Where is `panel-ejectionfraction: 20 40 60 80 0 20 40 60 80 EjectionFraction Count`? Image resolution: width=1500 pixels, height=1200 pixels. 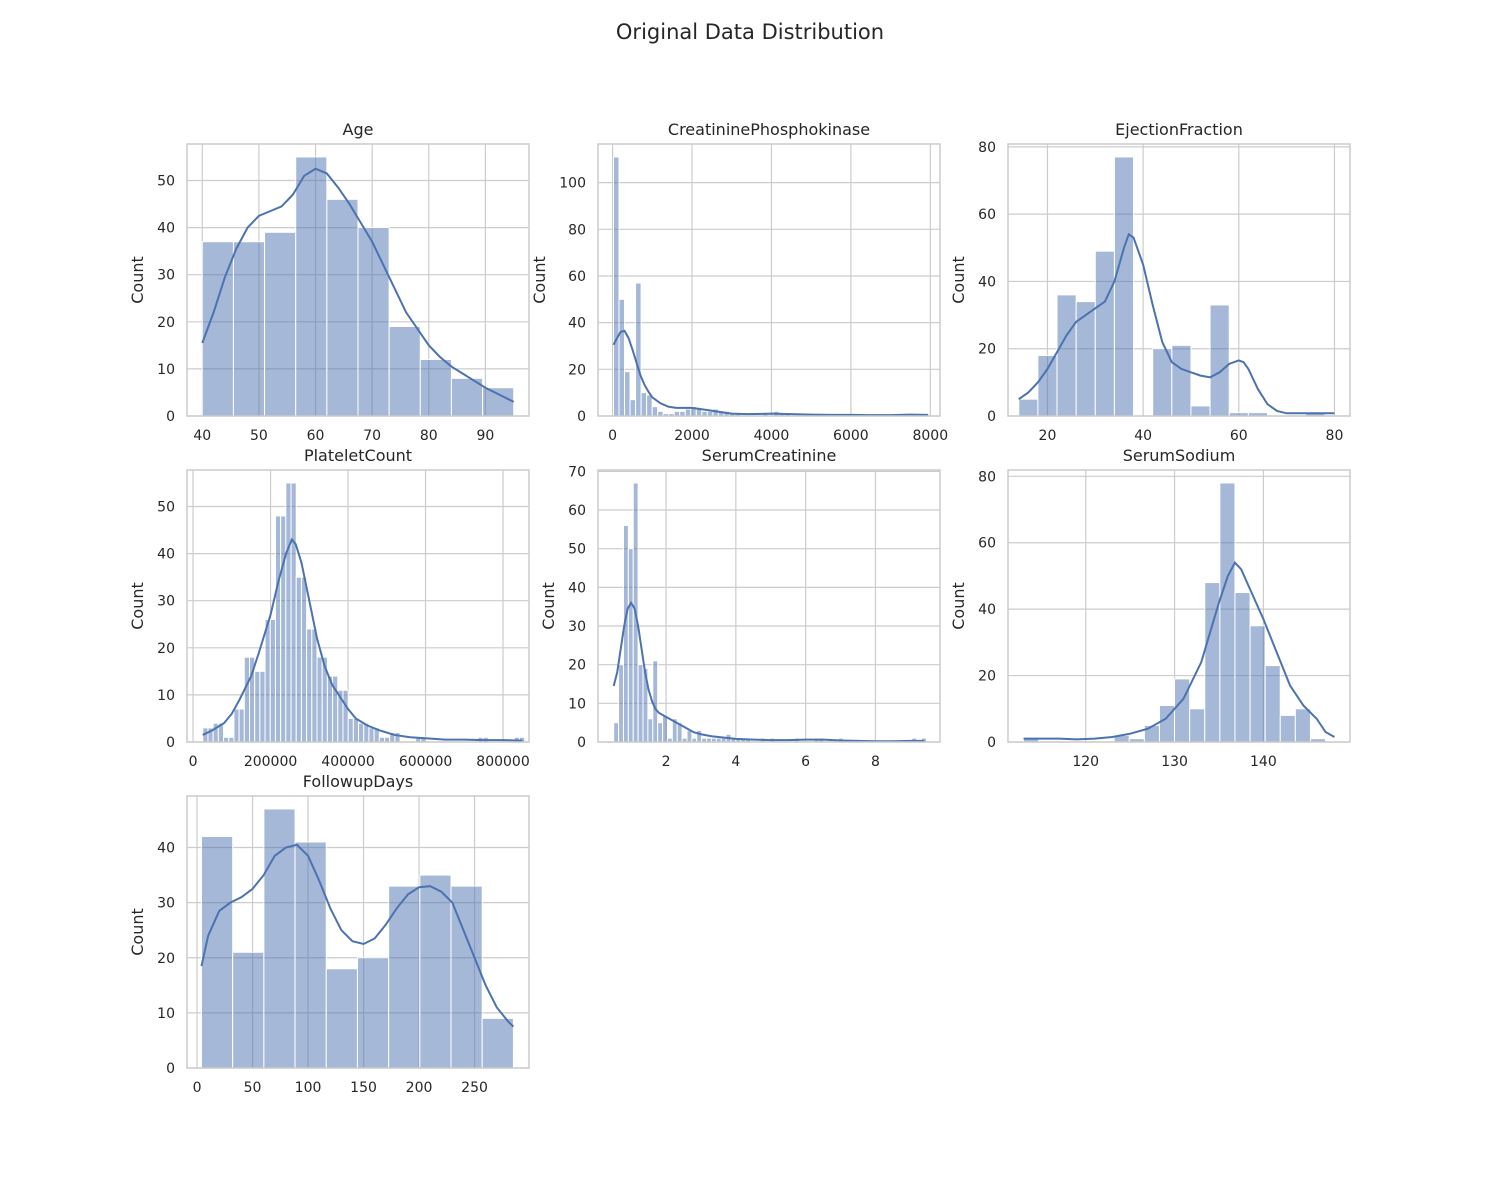
panel-ejectionfraction: 20 40 60 80 0 20 40 60 80 EjectionFraction Count is located at coordinates (1150, 282).